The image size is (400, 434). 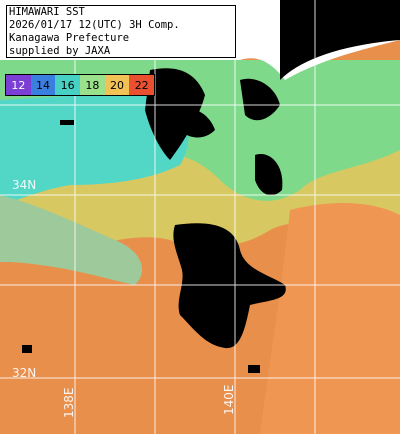 I want to click on legend-item-12: 12, so click(x=18, y=85).